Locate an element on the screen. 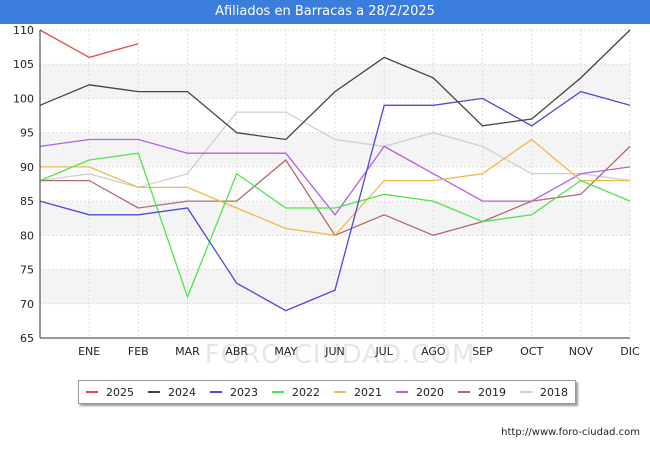  y-tick-label: 105 is located at coordinates (23, 64).